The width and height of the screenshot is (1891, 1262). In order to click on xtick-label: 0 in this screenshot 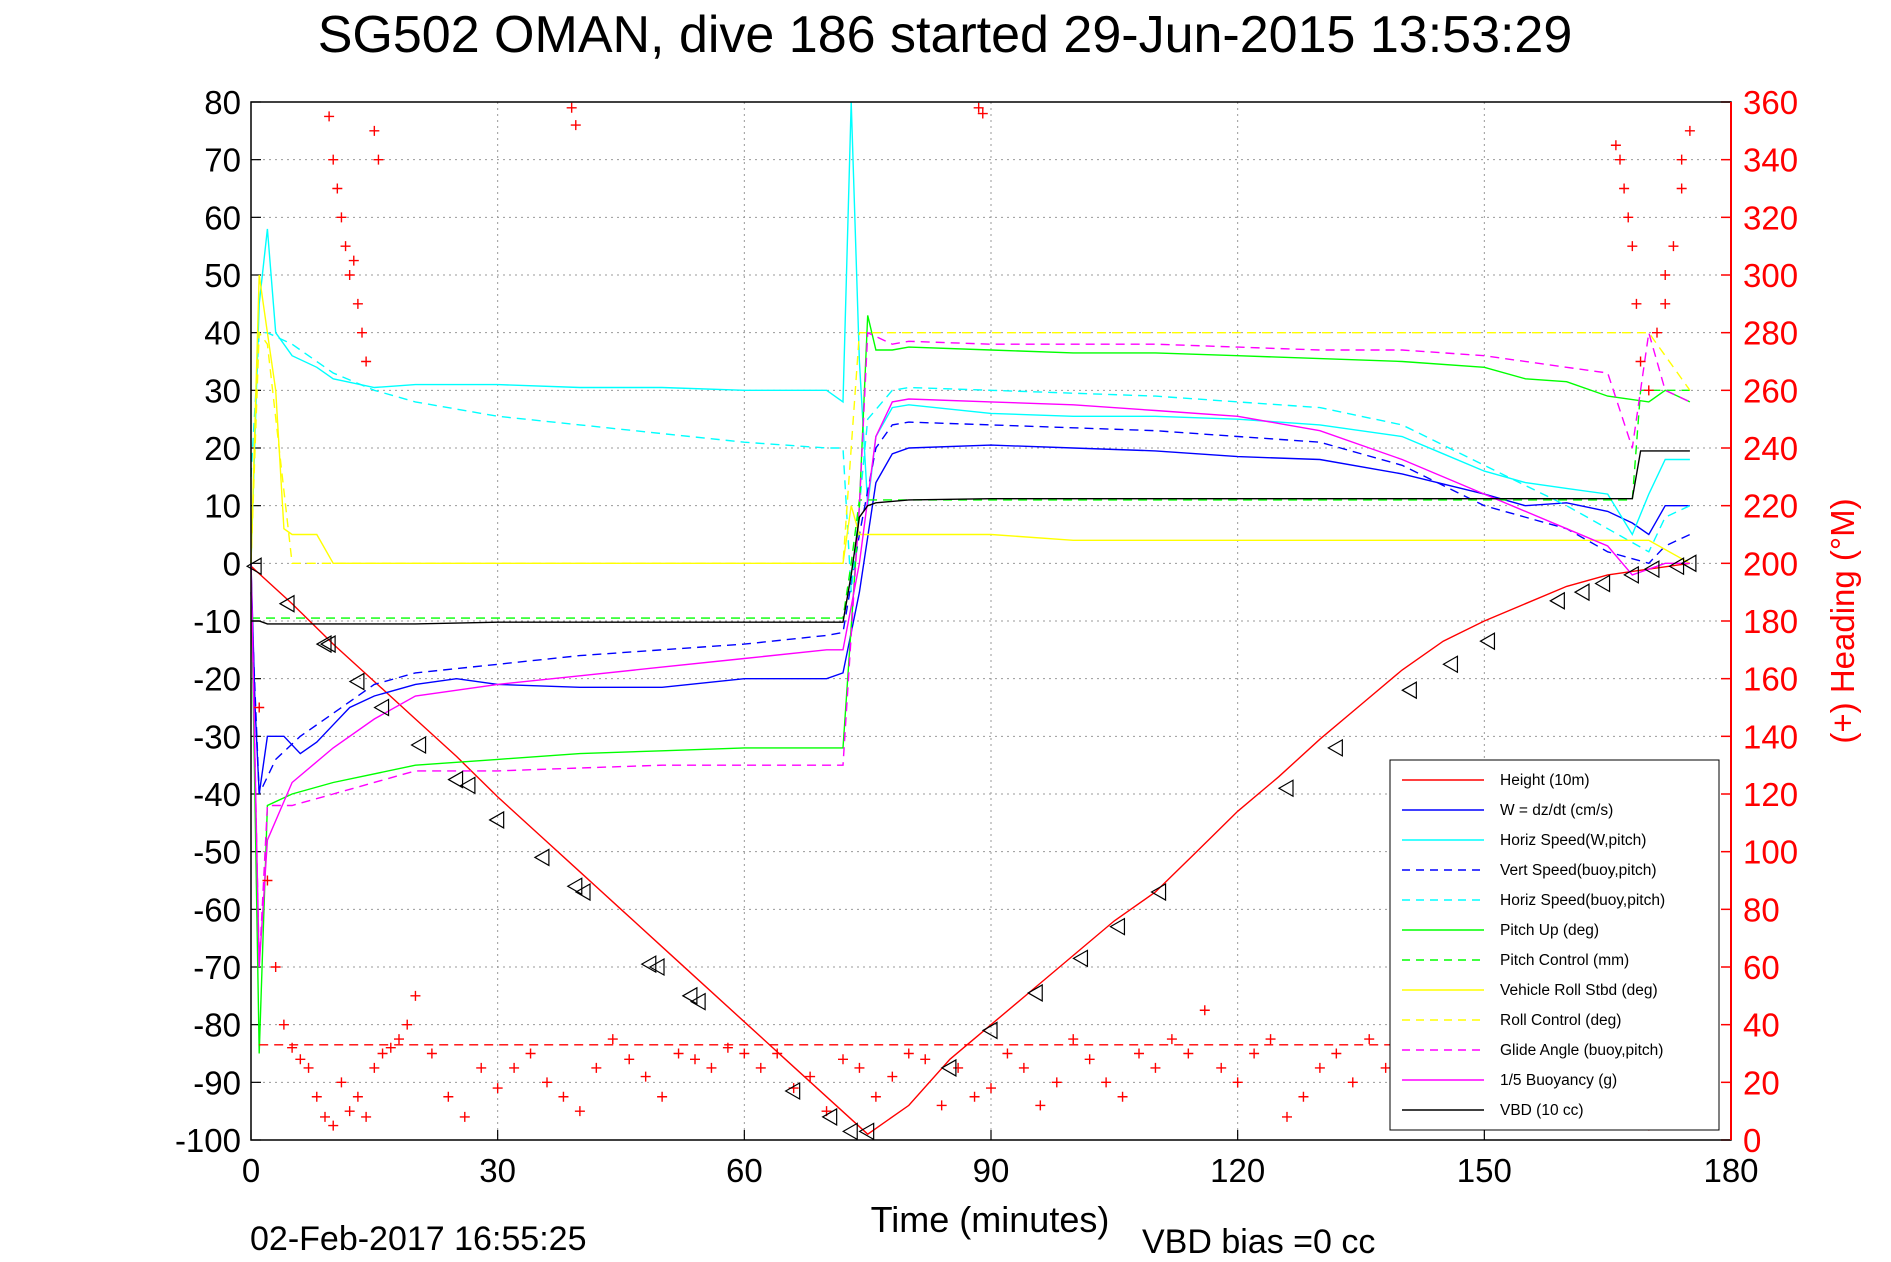, I will do `click(251, 1170)`.